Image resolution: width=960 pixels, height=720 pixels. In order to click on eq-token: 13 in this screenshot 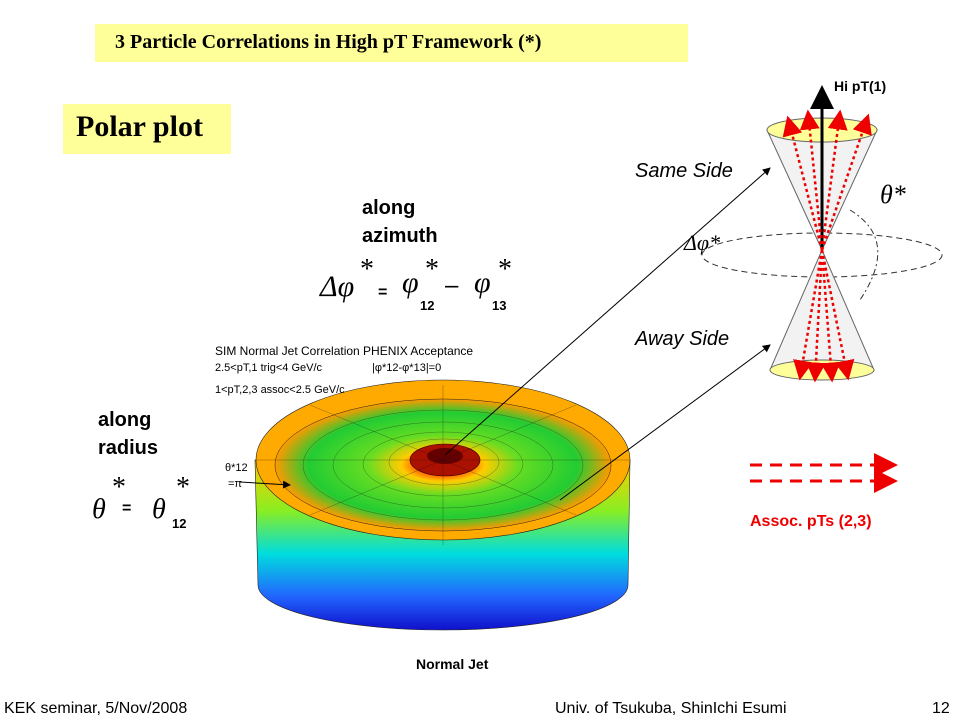, I will do `click(499, 305)`.